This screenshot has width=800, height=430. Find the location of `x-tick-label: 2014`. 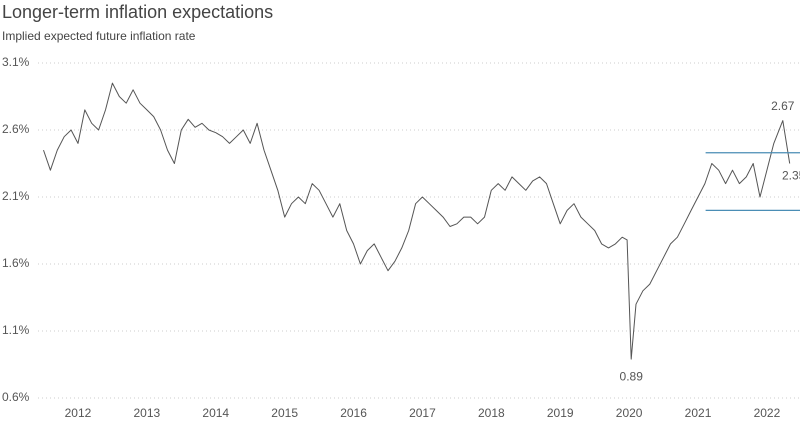

x-tick-label: 2014 is located at coordinates (215, 413).